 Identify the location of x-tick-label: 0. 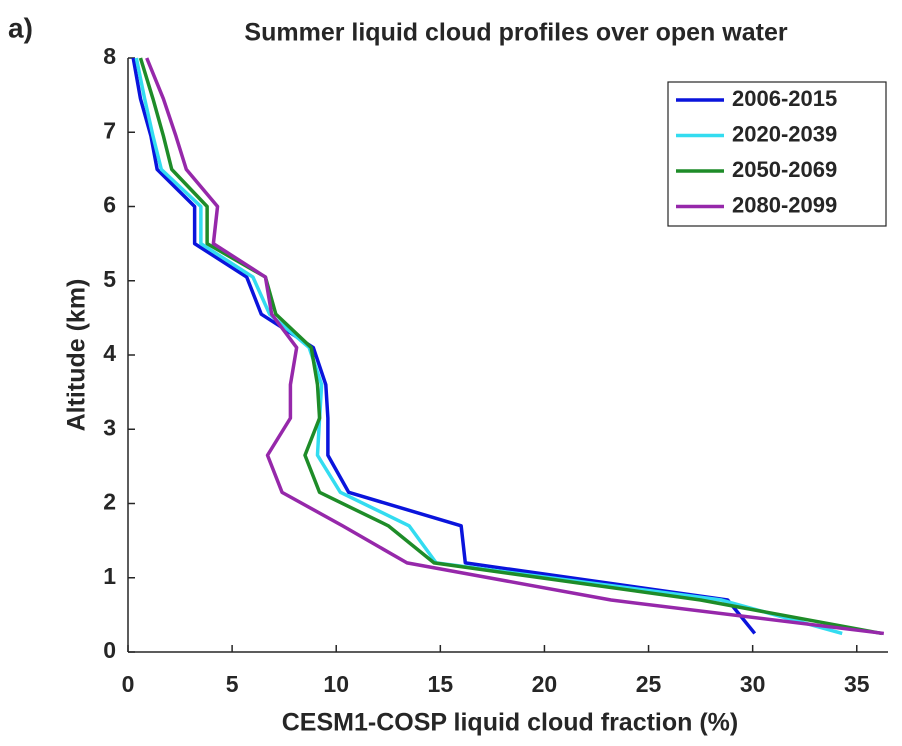
(128, 684).